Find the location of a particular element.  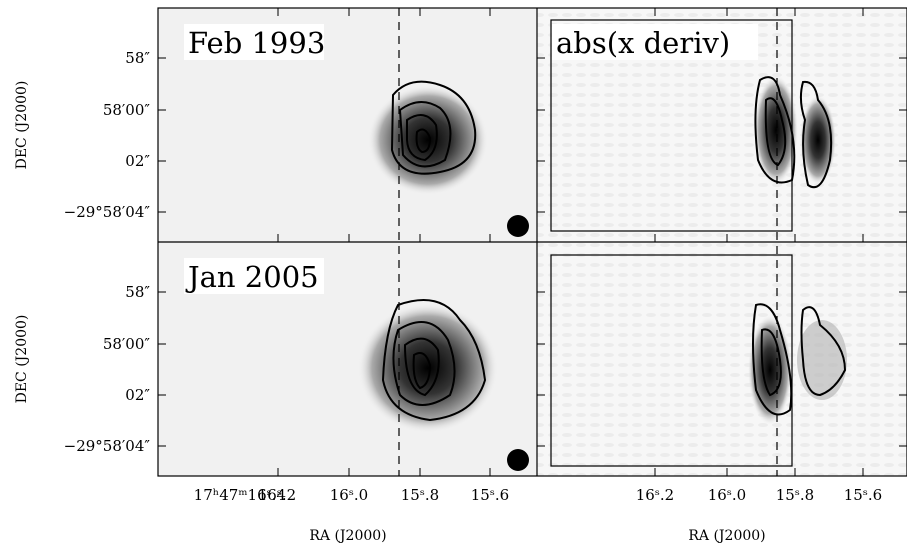

x-tick-label: 17ʰ47ᵐ16ˢ.4 is located at coordinates (240, 495).